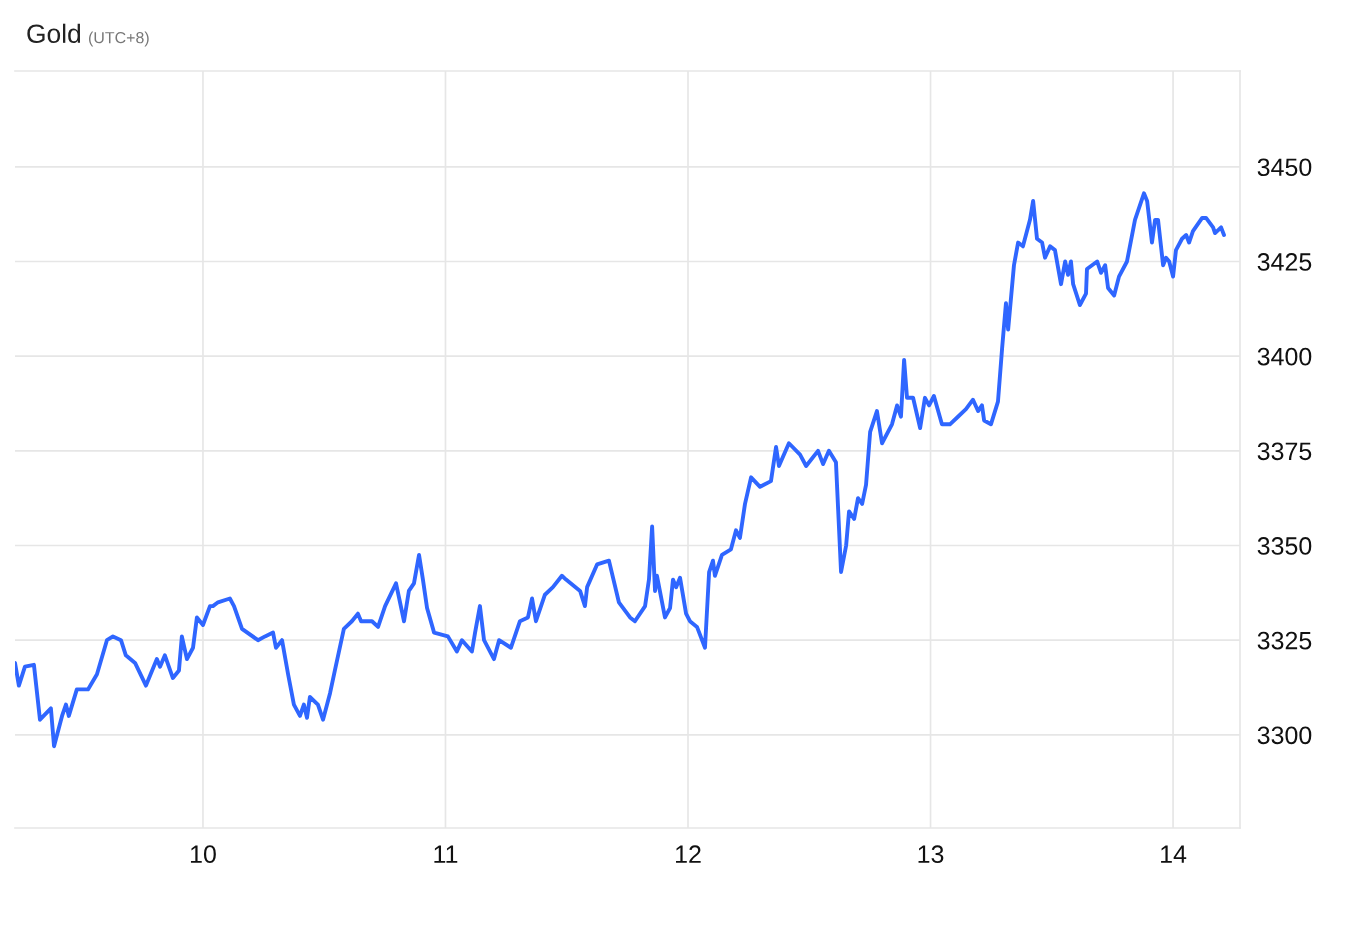 The image size is (1350, 936). I want to click on y-tick-label: 3325, so click(1284, 640).